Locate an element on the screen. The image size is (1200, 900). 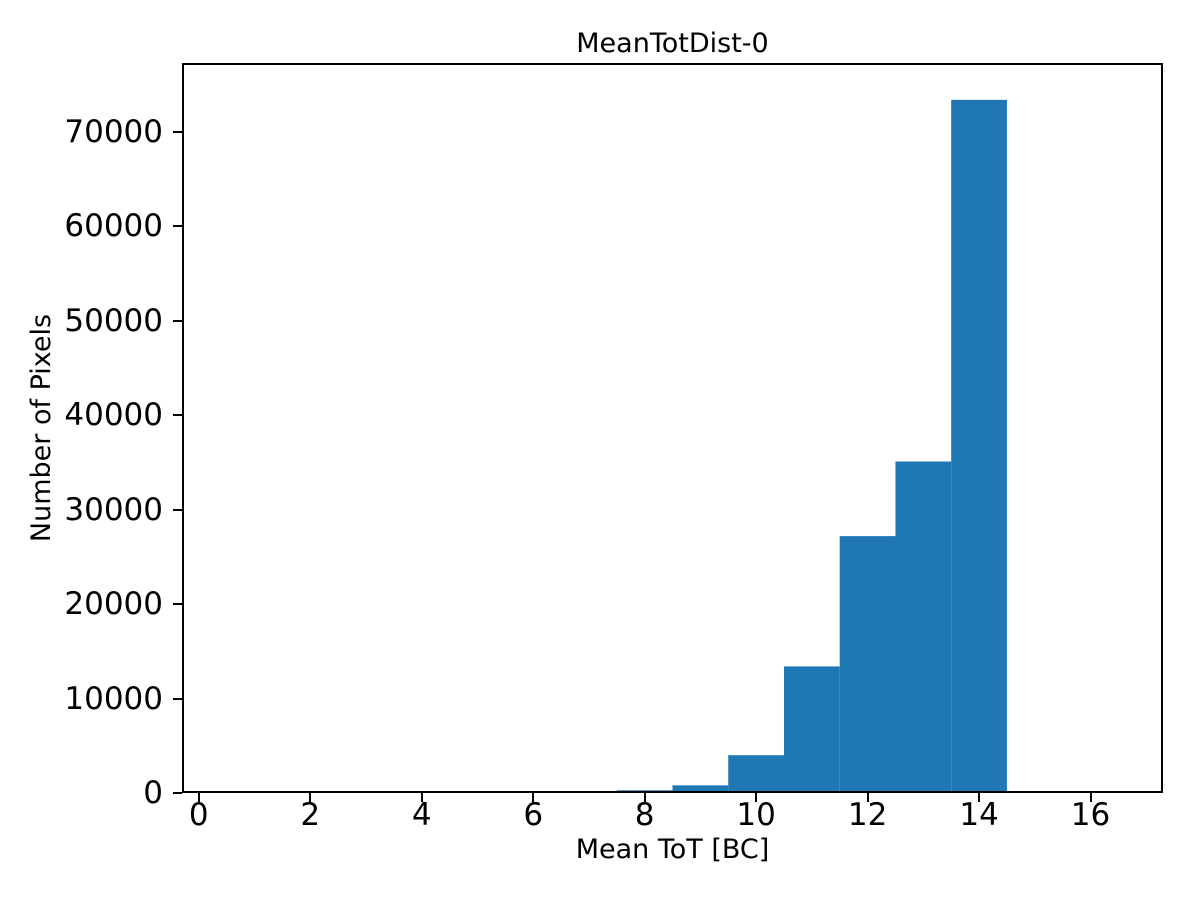
x-tick-label: 6 is located at coordinates (533, 815).